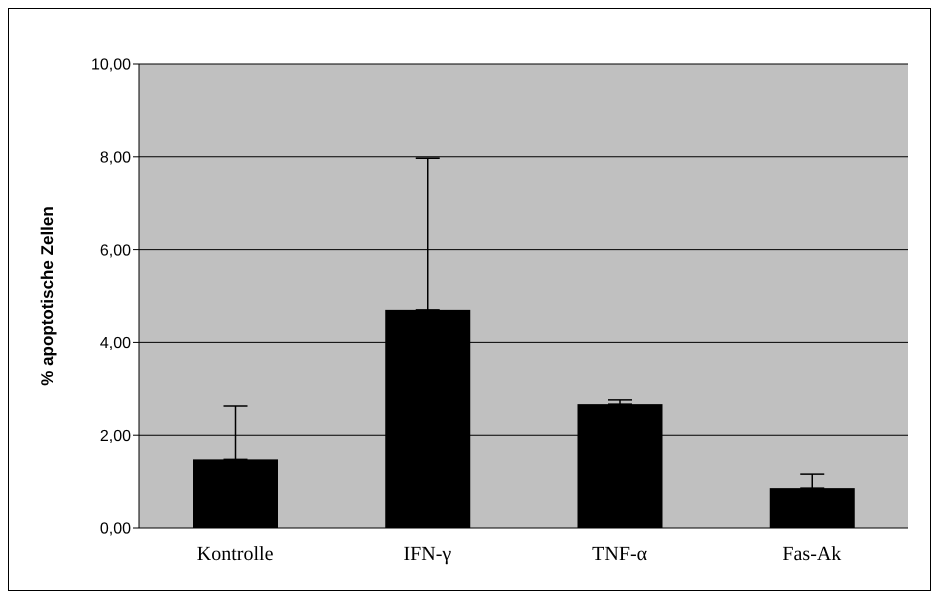 Image resolution: width=939 pixels, height=599 pixels. What do you see at coordinates (116, 157) in the screenshot?
I see `y-tick-label: 8,00` at bounding box center [116, 157].